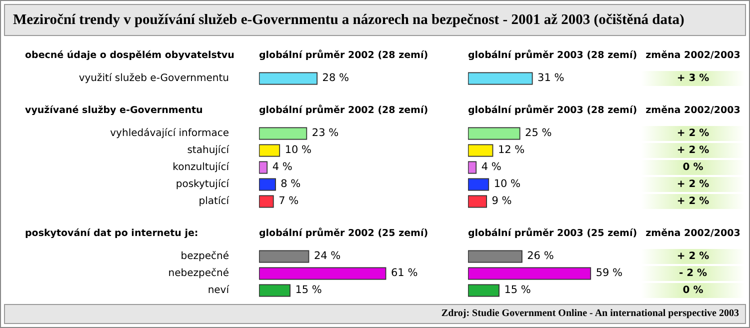 The width and height of the screenshot is (750, 328). Describe the element at coordinates (404, 273) in the screenshot. I see `data-label: 61 %` at that location.